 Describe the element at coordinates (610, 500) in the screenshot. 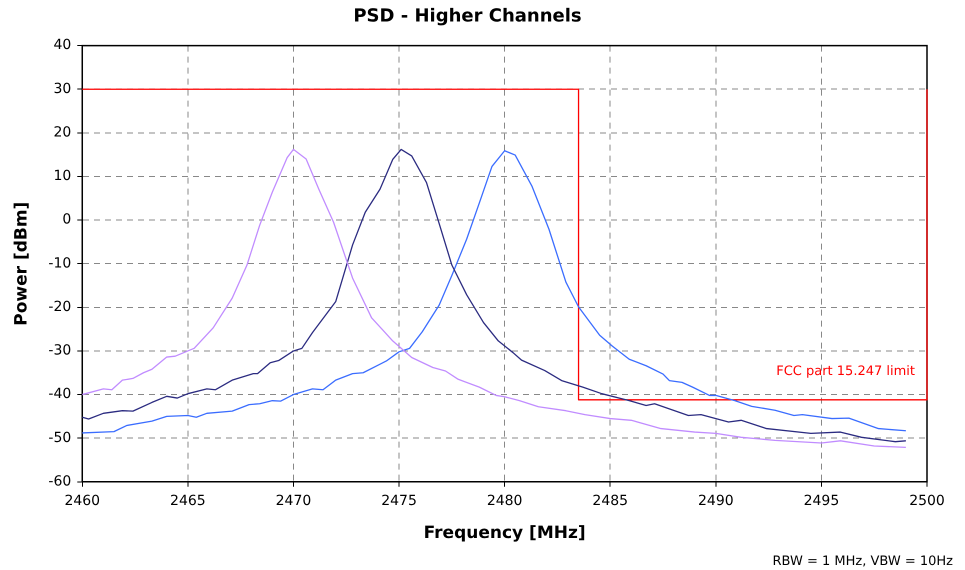

I see `x-tick-label: 2485` at that location.